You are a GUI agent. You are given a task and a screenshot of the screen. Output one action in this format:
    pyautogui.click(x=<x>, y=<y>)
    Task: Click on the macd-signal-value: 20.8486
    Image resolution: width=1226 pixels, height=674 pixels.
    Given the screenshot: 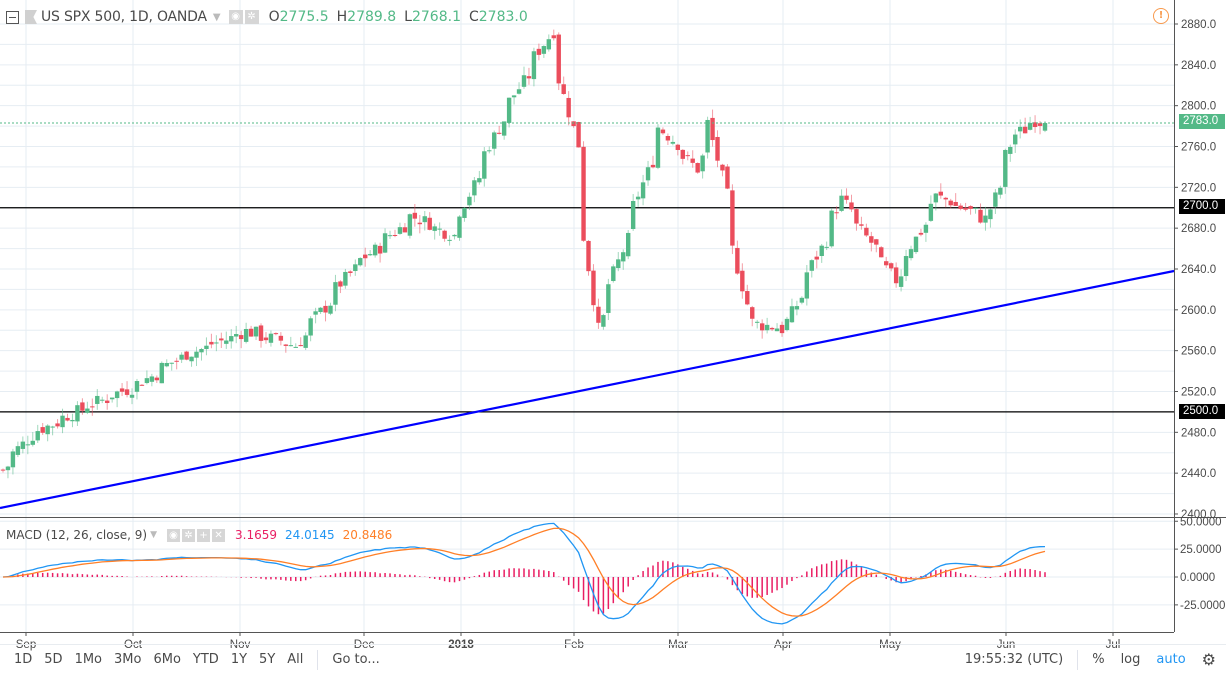 What is the action you would take?
    pyautogui.click(x=367, y=535)
    